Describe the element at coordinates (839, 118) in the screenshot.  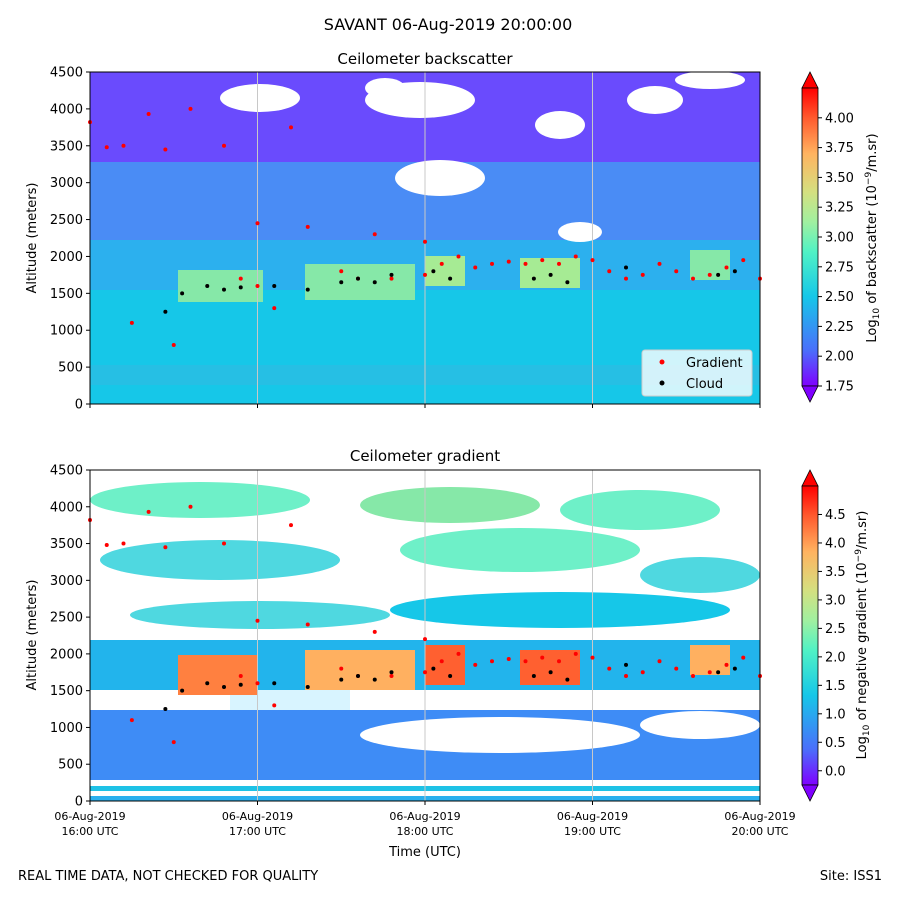
I see `colorbar-tick-label: 4.00` at that location.